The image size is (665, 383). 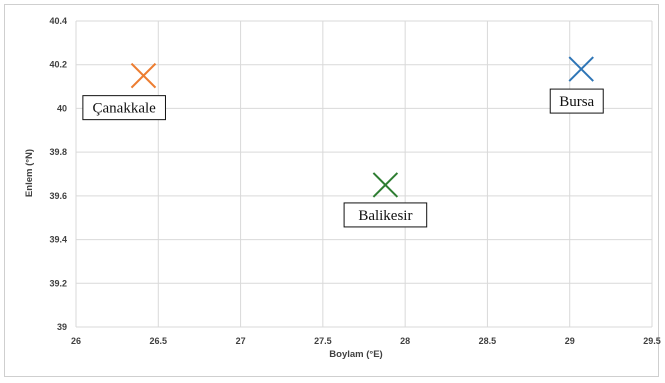 I want to click on y-tick-label: 39.6, so click(x=58, y=196).